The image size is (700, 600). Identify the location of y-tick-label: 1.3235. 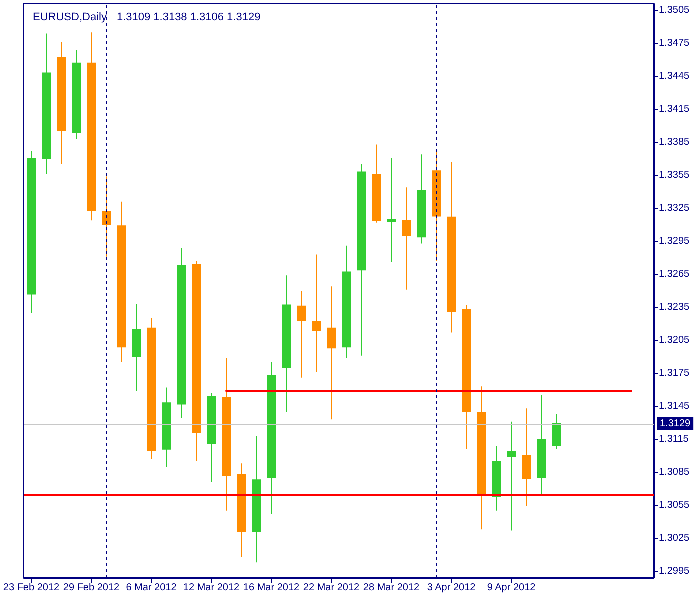
(674, 307).